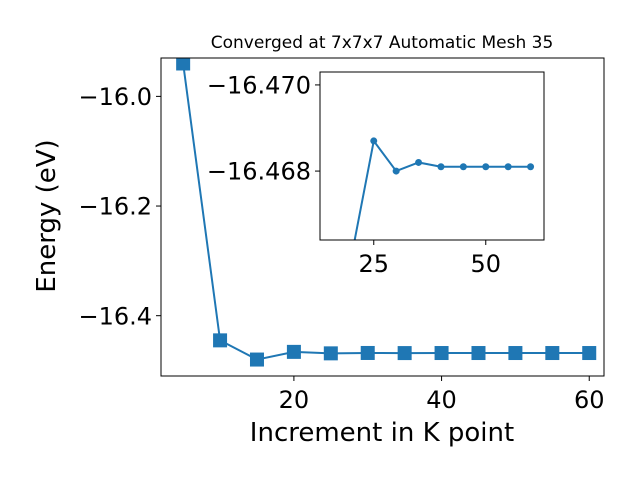 This screenshot has height=480, width=640. I want to click on inset-y-tick-label-1: −16.468, so click(259, 172).